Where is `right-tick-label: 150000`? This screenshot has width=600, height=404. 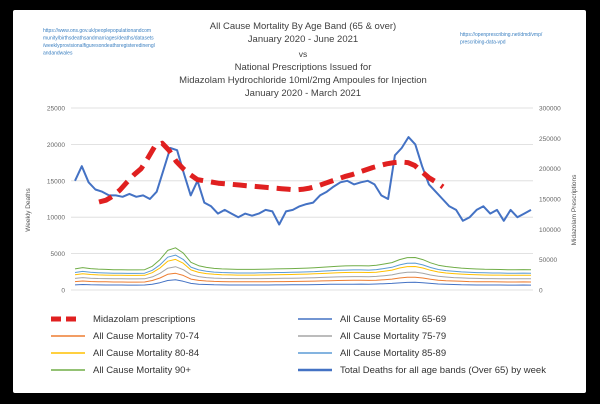
right-tick-label: 150000 is located at coordinates (550, 200).